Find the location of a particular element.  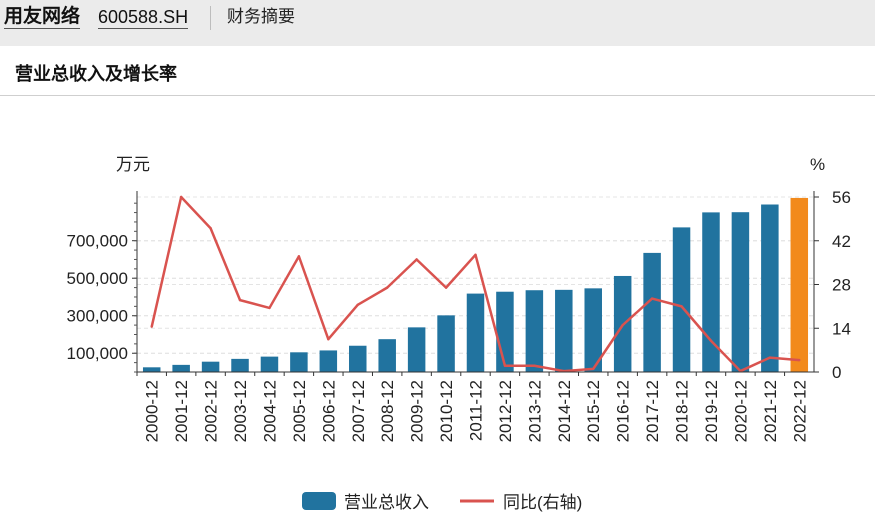

section-title: 营业总收入及增长率 is located at coordinates (96, 74).